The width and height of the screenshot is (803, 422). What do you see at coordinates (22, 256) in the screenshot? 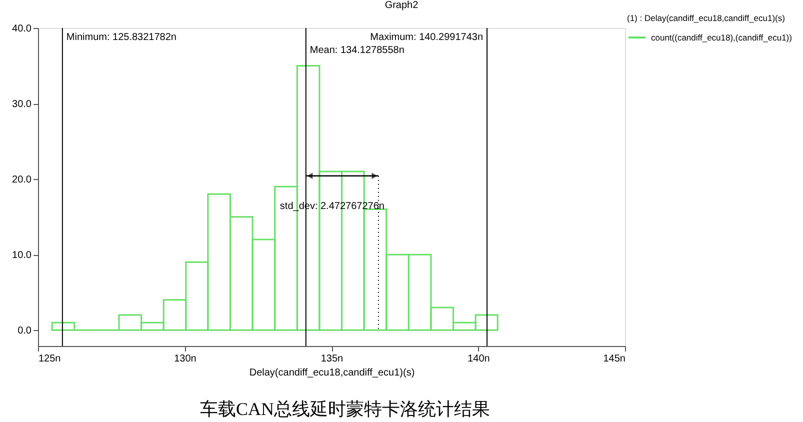
I see `y-tick-label: 10.0` at bounding box center [22, 256].